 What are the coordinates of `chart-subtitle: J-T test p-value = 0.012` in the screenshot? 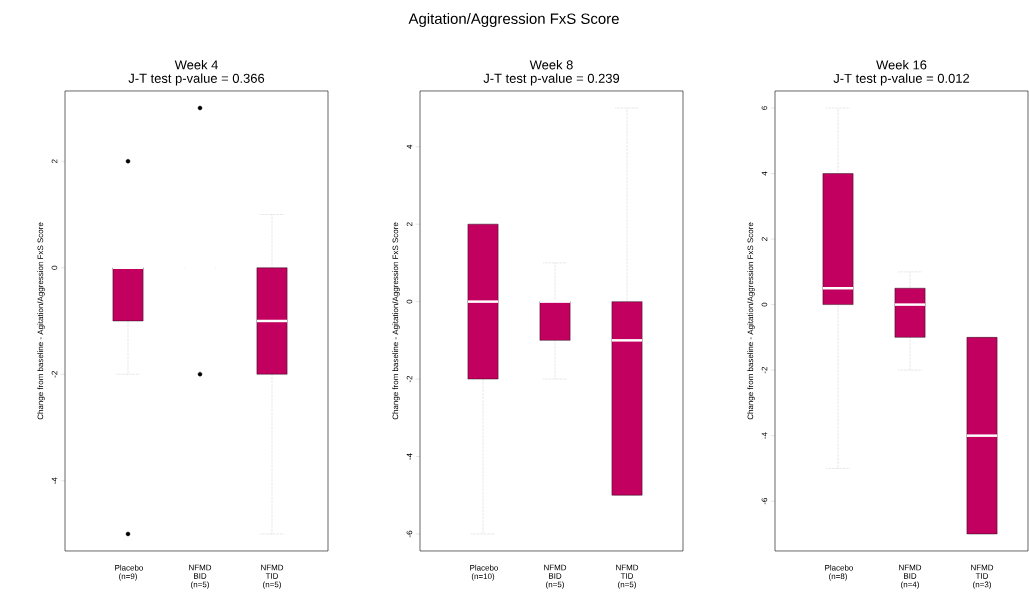 It's located at (901, 79).